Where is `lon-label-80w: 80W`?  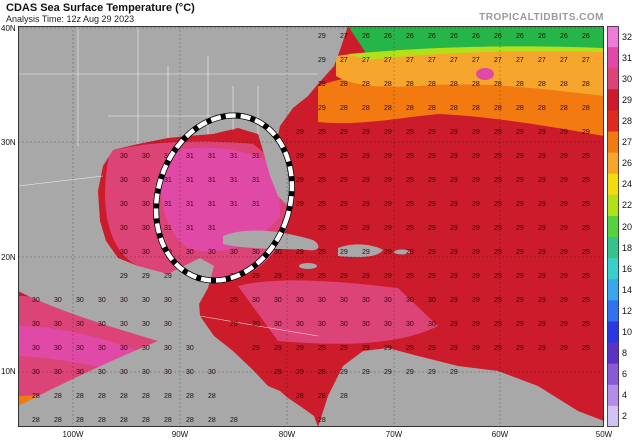 lon-label-80w: 80W is located at coordinates (287, 434).